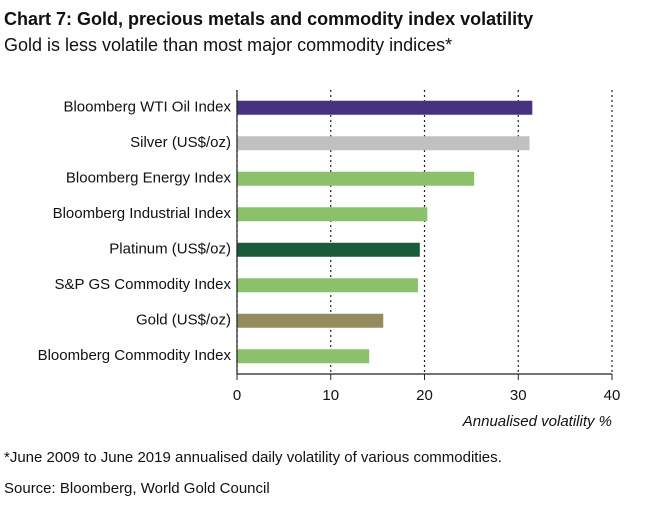  I want to click on source: Source: Bloomberg, World Gold Council, so click(137, 488).